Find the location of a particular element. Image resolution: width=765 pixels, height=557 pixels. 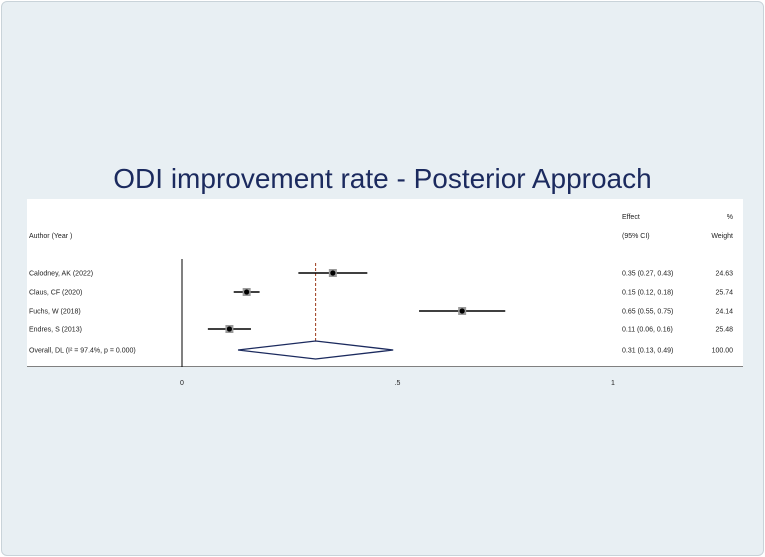

study-label: Calodney, AK (2022) is located at coordinates (61, 274).